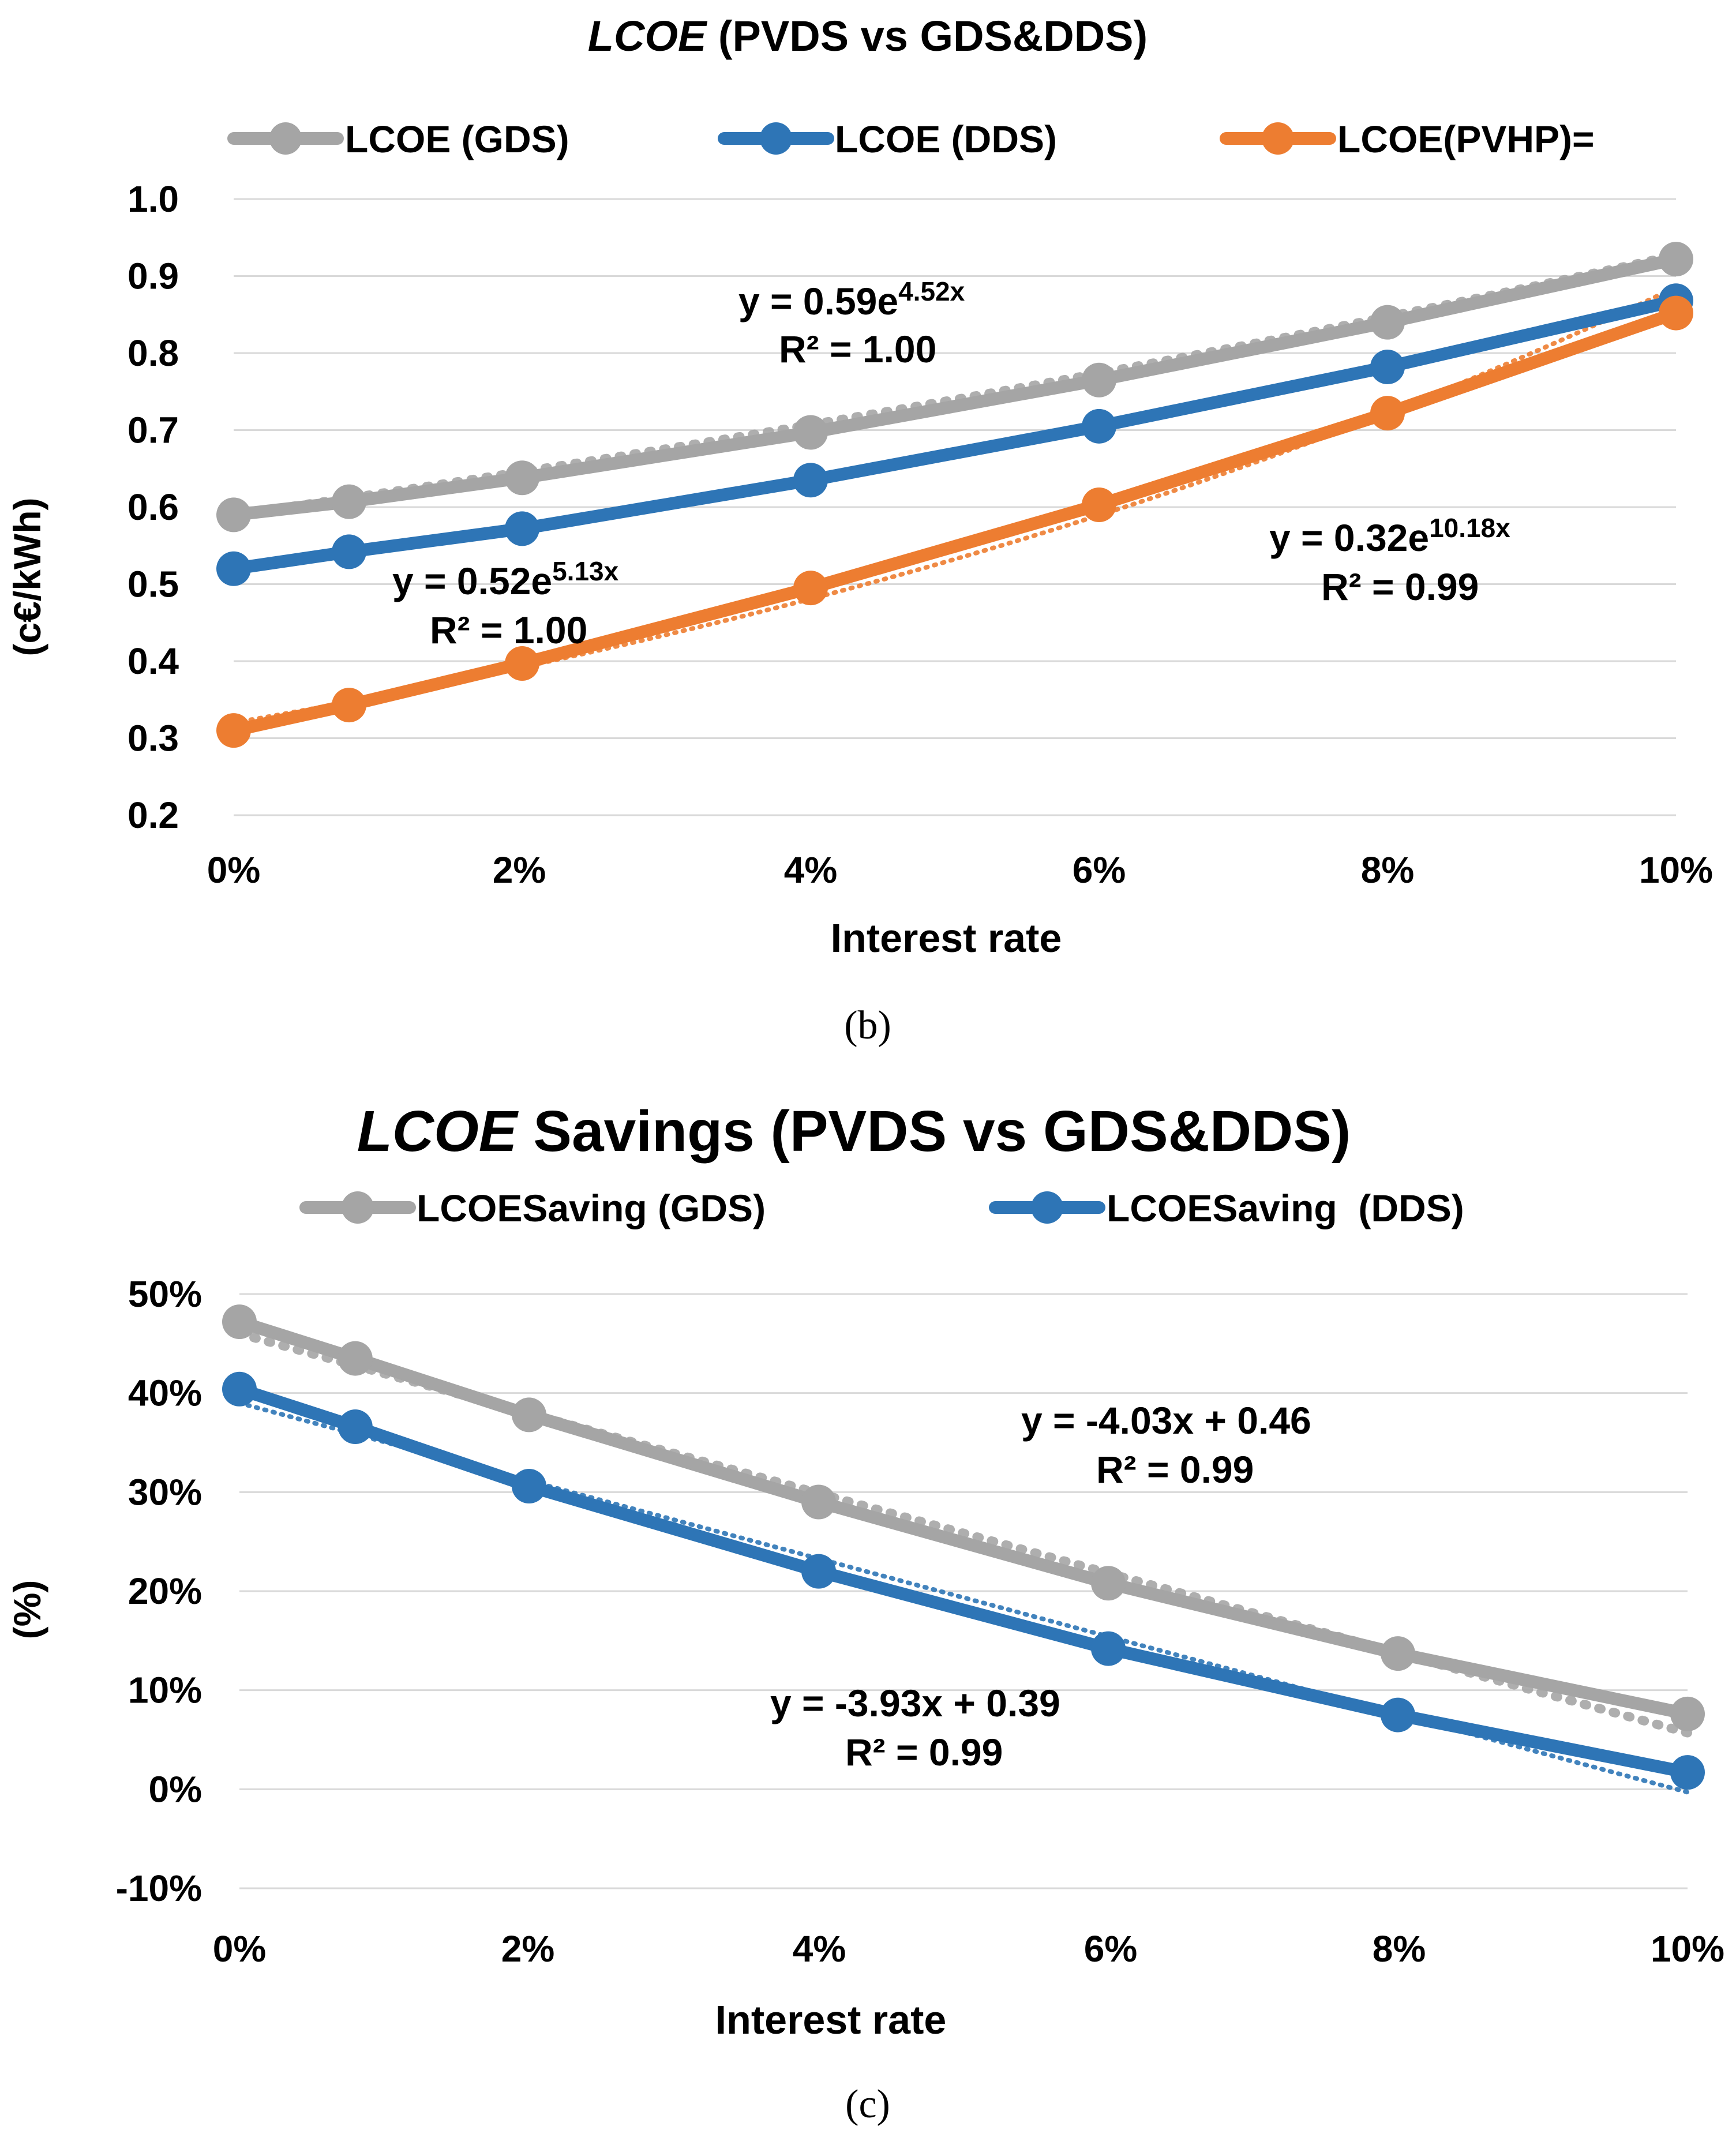 The width and height of the screenshot is (1736, 2130). What do you see at coordinates (947, 938) in the screenshot?
I see `chart-b-x-axis-label: Interest rate` at bounding box center [947, 938].